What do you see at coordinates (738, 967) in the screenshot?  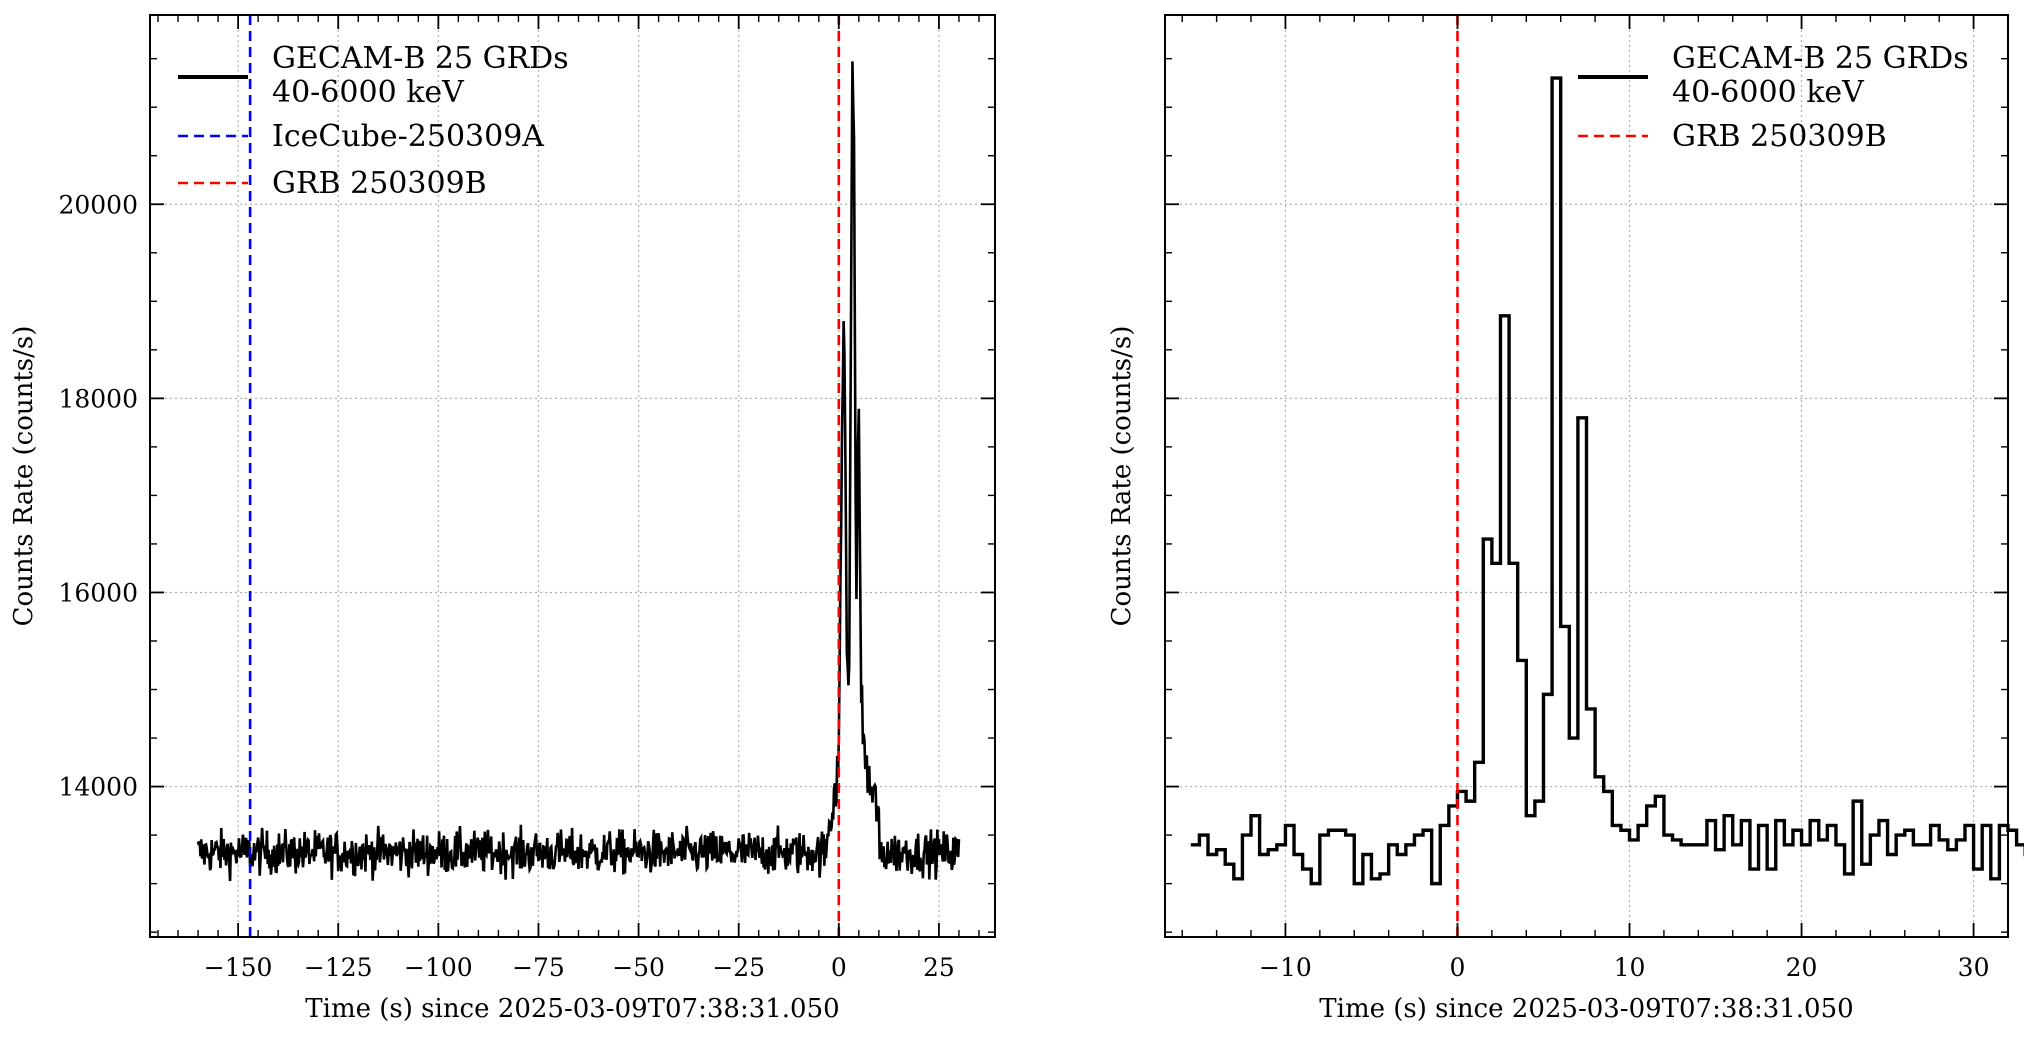 I see `left-xtick-label-5: −25` at bounding box center [738, 967].